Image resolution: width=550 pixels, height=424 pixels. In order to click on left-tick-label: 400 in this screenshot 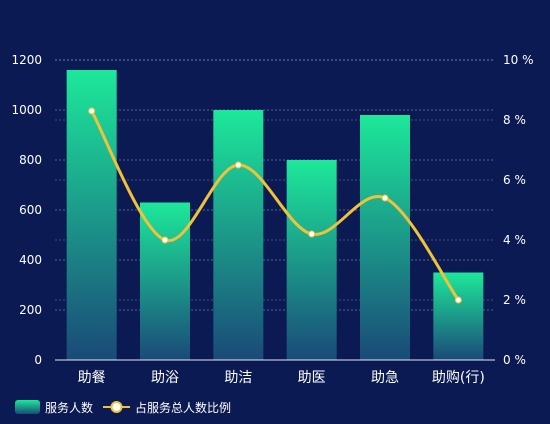, I will do `click(30, 260)`.